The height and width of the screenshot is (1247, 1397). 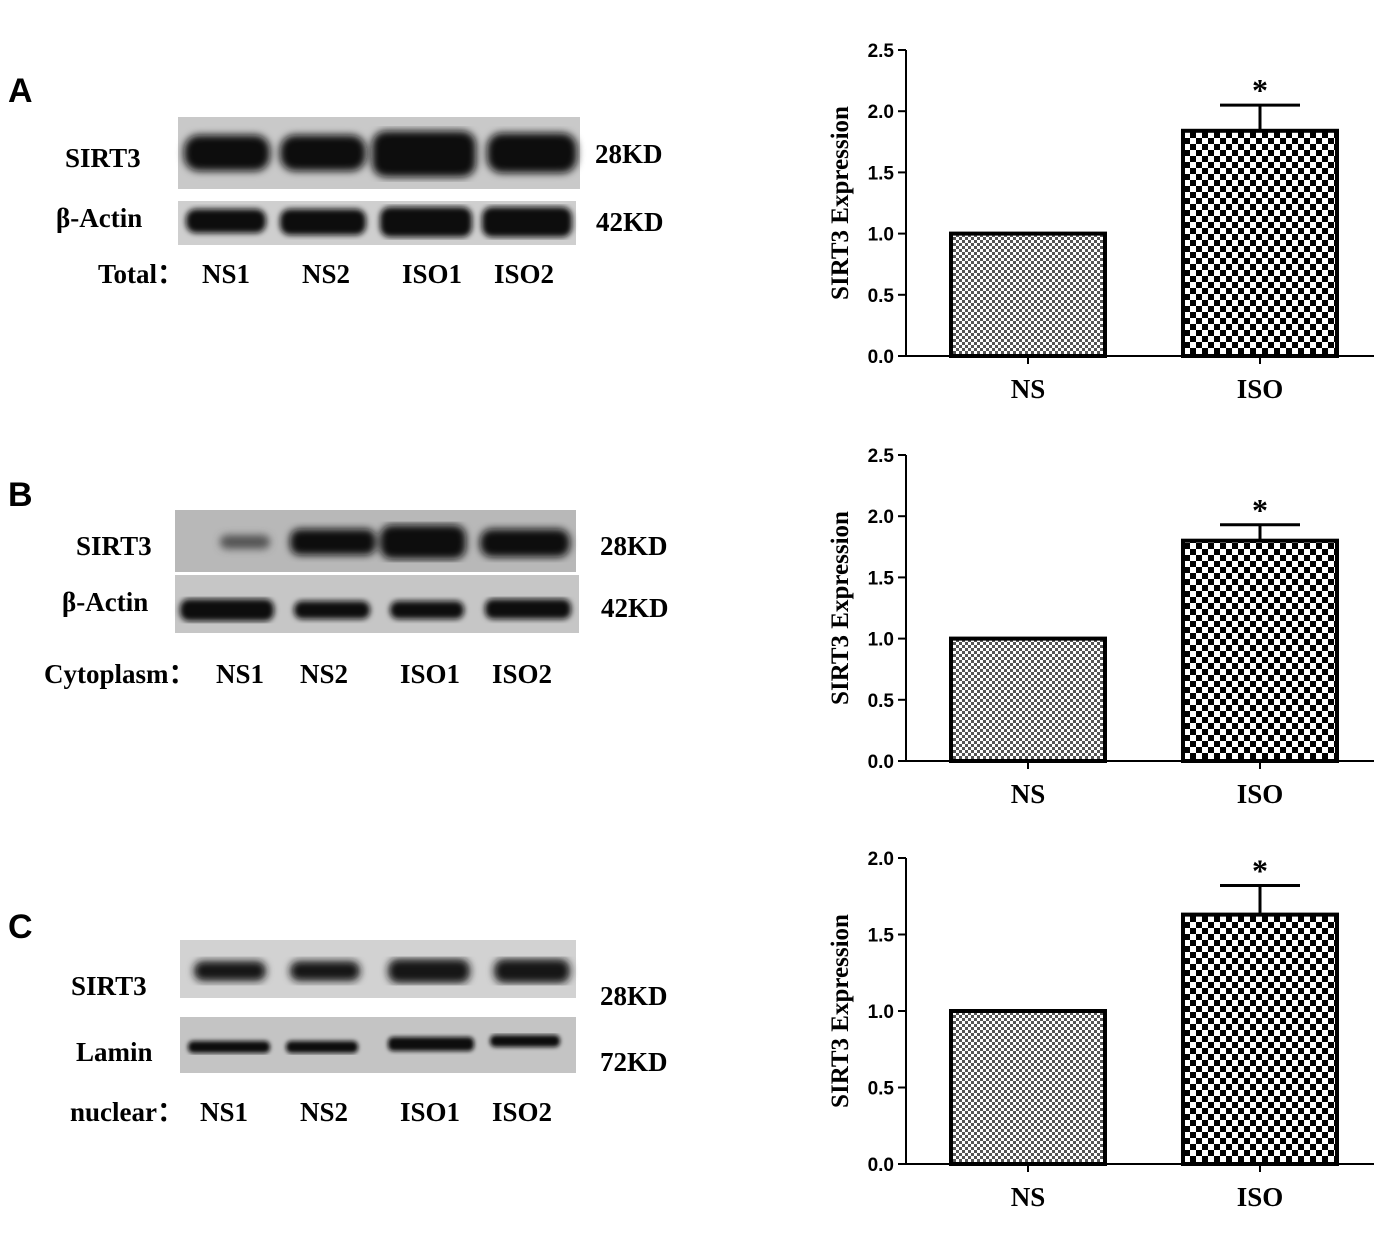 I want to click on bar-chart-b: 0.0 0.5 1.0 1.5 2.0 2.5 SIRT3 Expression NS ISO *, so click(x=1100, y=627).